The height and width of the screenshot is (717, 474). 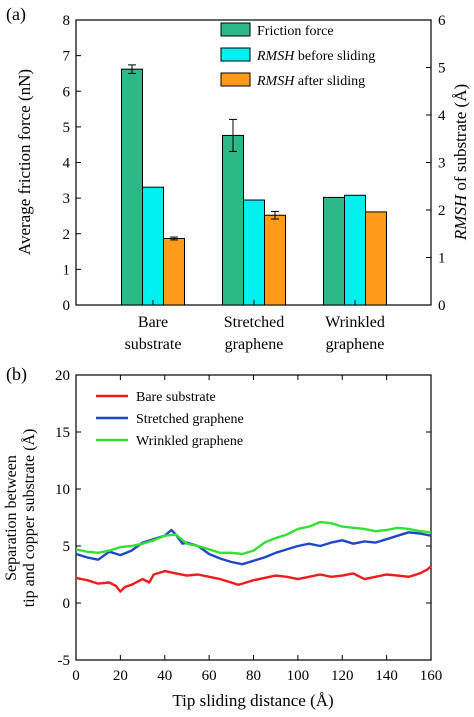 I want to click on panel-a-right-axis: 0 1 2 3 4 5 6, so click(x=436, y=163).